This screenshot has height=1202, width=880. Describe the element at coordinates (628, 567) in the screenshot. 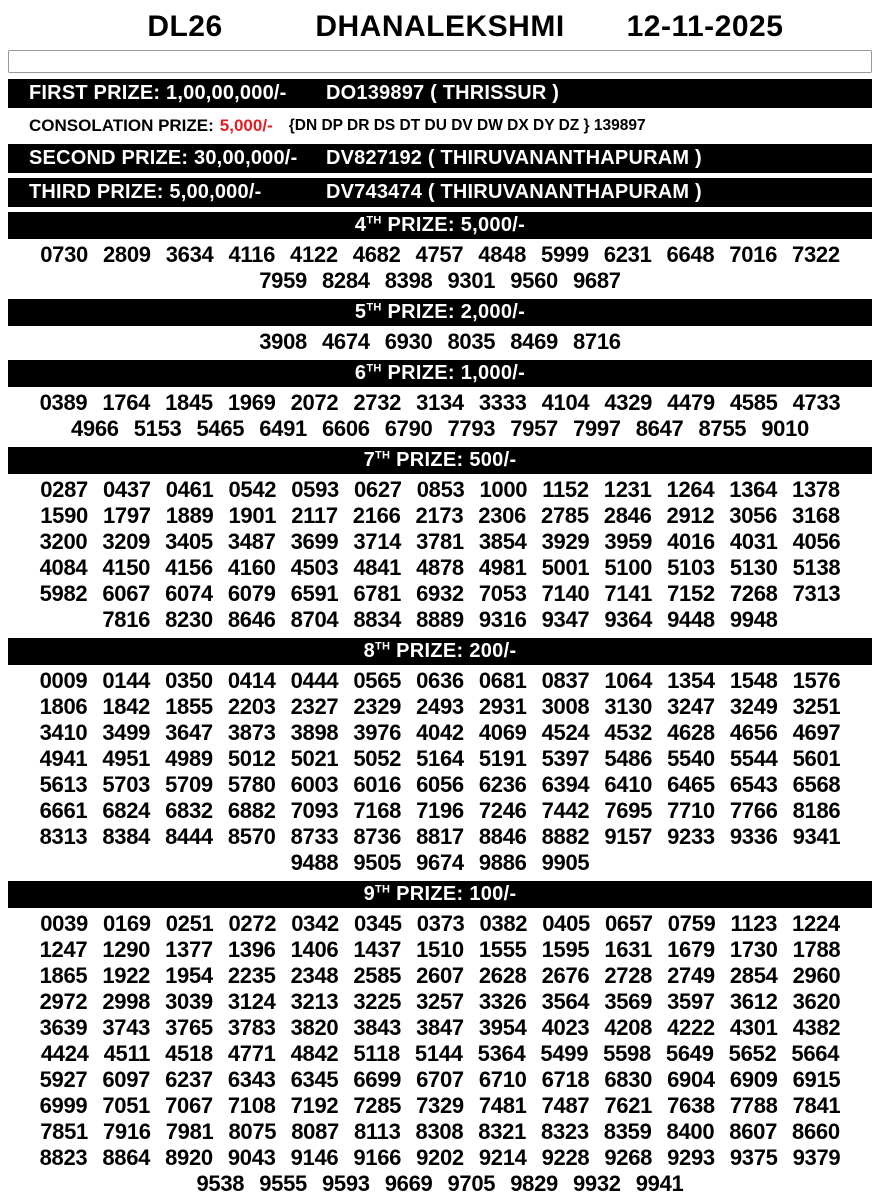

I see `prize-number: 5100` at that location.